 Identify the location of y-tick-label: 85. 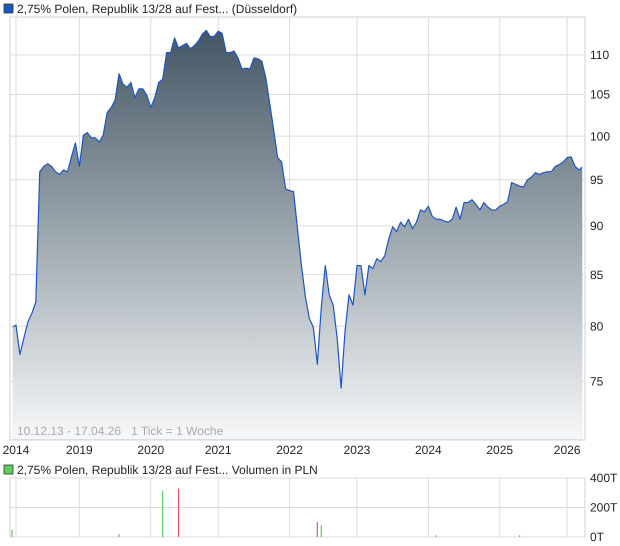
(597, 275).